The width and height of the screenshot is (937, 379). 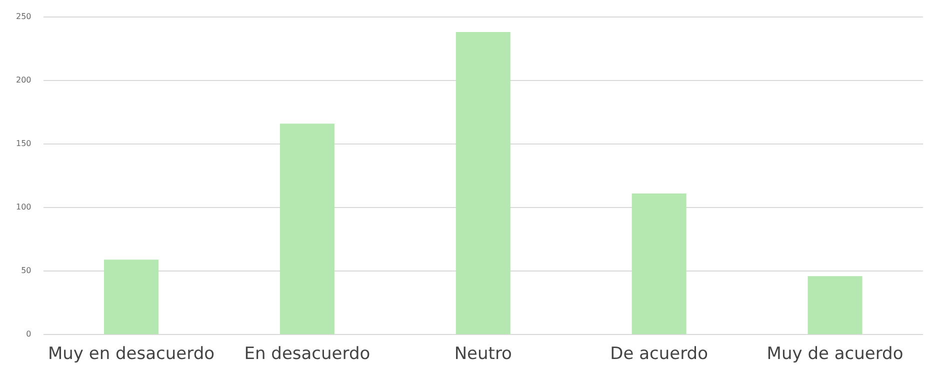 I want to click on x-tick-label: Muy en desacuerdo, so click(x=131, y=354).